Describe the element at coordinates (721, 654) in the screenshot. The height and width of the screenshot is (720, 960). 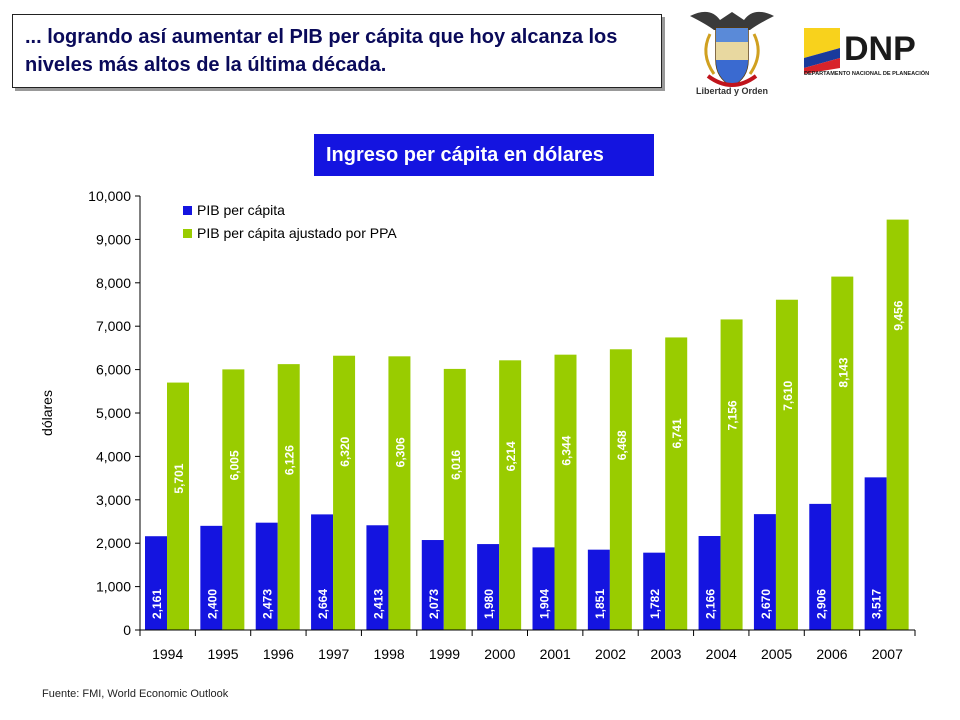
I see `x-tick-label: 2004` at that location.